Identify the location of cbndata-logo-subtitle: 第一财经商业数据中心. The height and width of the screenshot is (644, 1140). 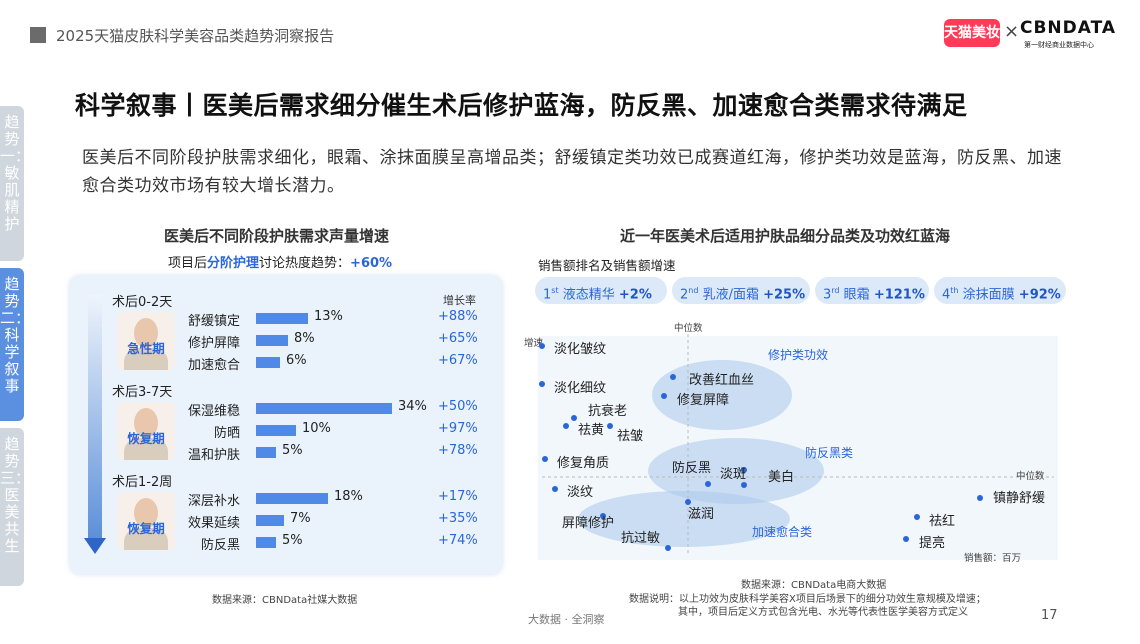
(1059, 45).